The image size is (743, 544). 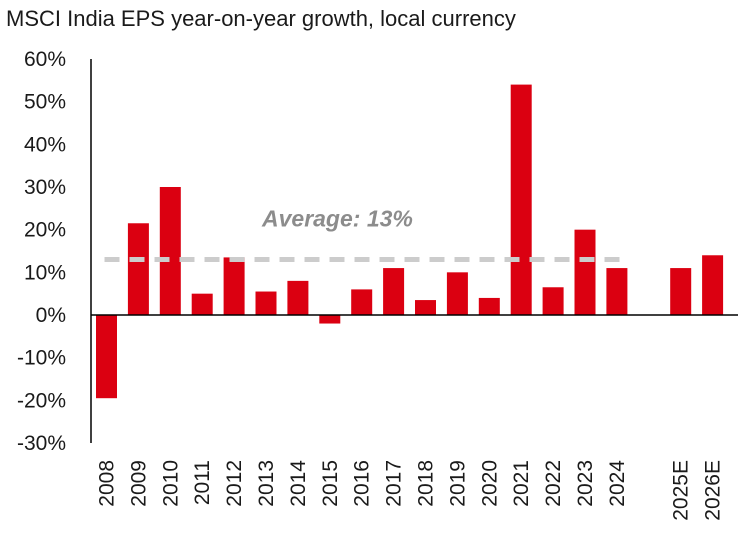 I want to click on y-tick-label: 30%, so click(x=45, y=187).